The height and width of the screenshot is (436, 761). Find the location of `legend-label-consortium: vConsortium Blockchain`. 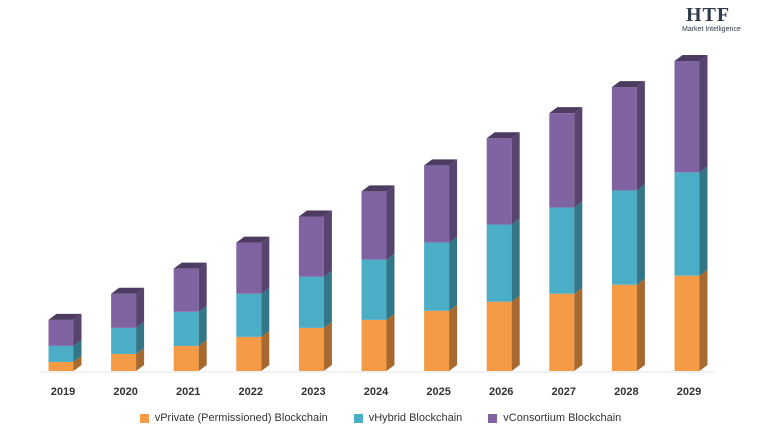

legend-label-consortium: vConsortium Blockchain is located at coordinates (562, 418).